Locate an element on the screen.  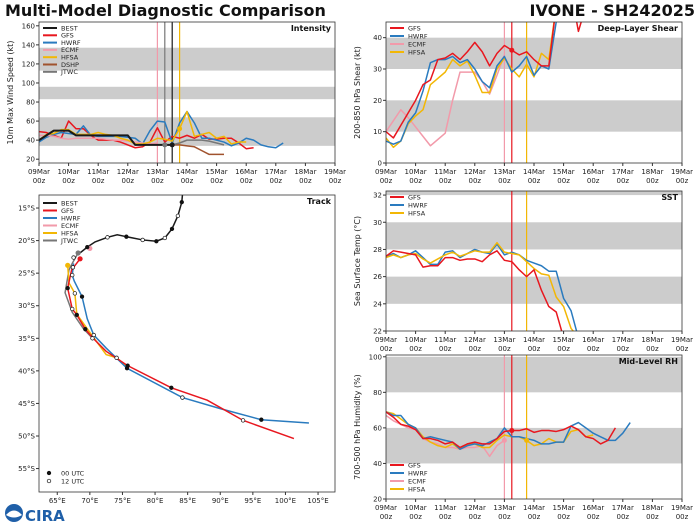
sst-legend-label-hwrf: HWRF is located at coordinates (418, 205).